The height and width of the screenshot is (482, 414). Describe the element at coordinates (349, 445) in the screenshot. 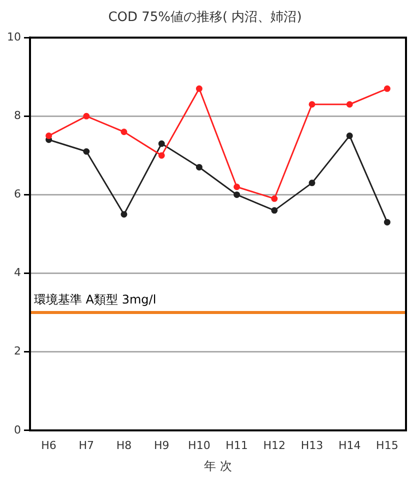

I see `x-tick-label: H14` at that location.